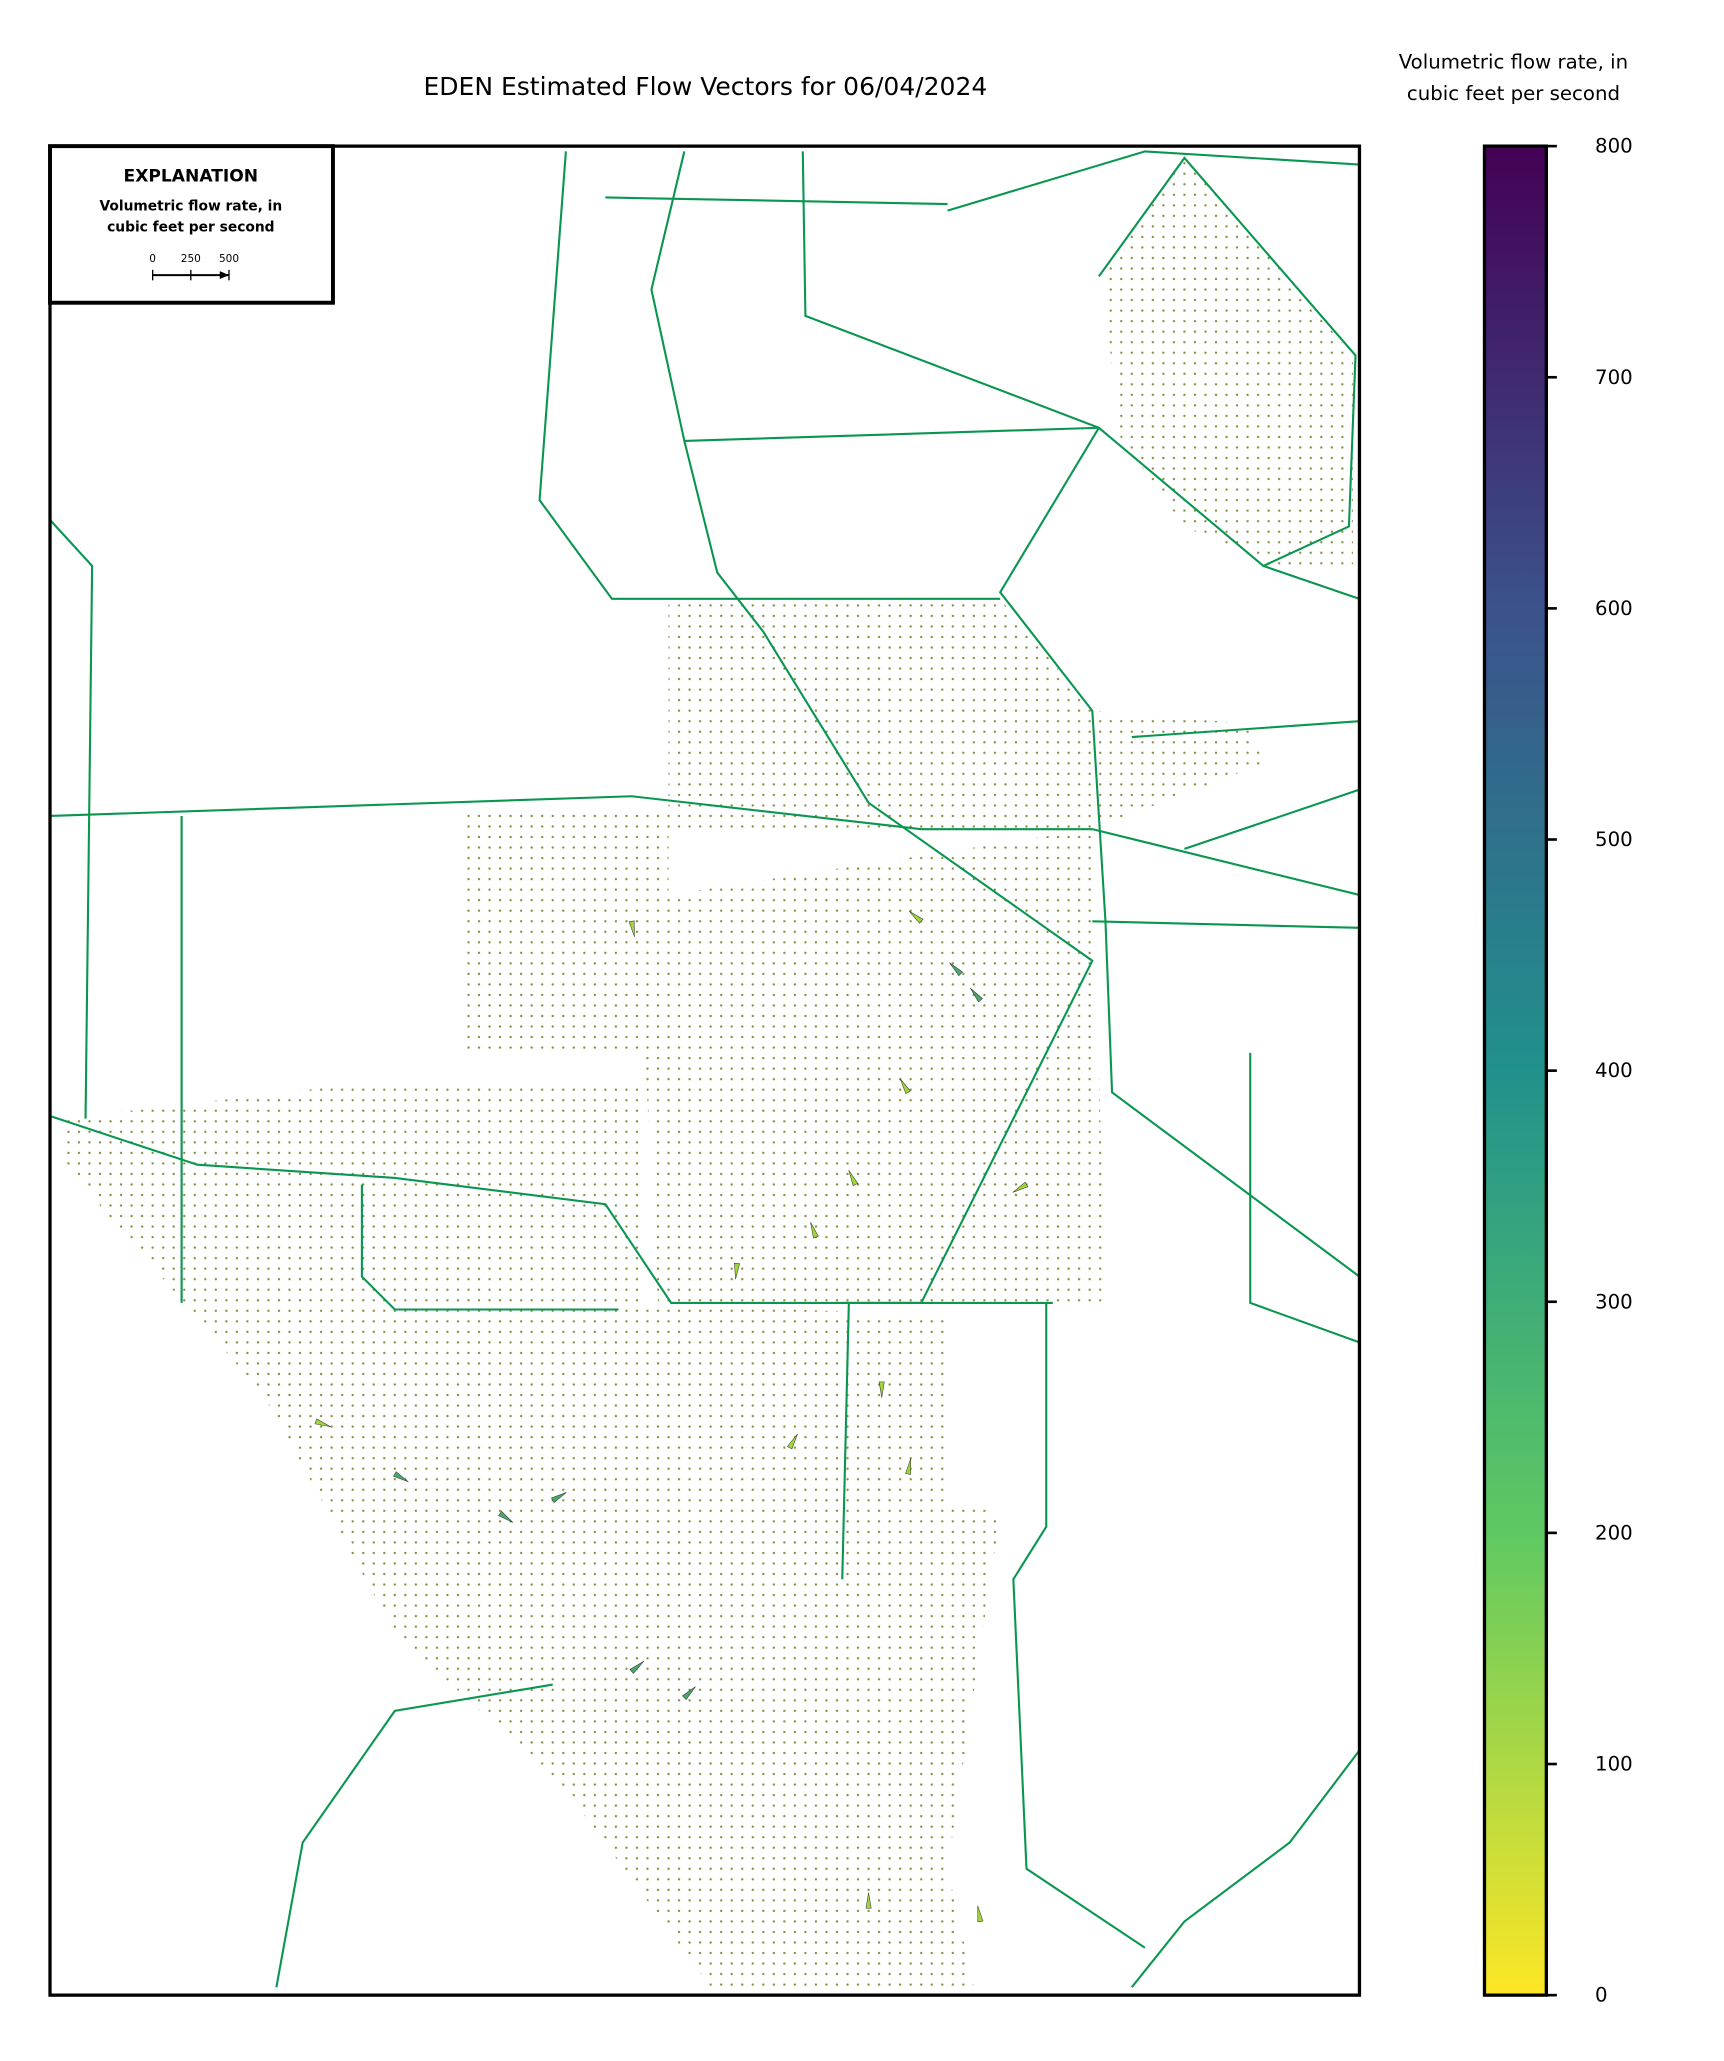 The width and height of the screenshot is (1724, 2061). I want to click on colorbar-label: cubic feet per second, so click(1513, 93).